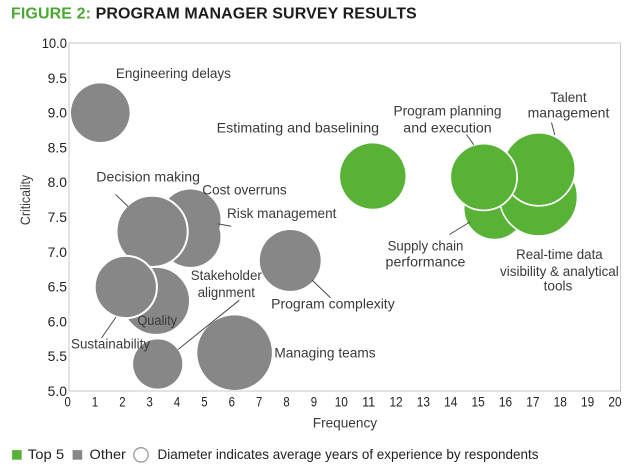 This screenshot has height=471, width=636. What do you see at coordinates (426, 262) in the screenshot?
I see `svg-text: performance` at bounding box center [426, 262].